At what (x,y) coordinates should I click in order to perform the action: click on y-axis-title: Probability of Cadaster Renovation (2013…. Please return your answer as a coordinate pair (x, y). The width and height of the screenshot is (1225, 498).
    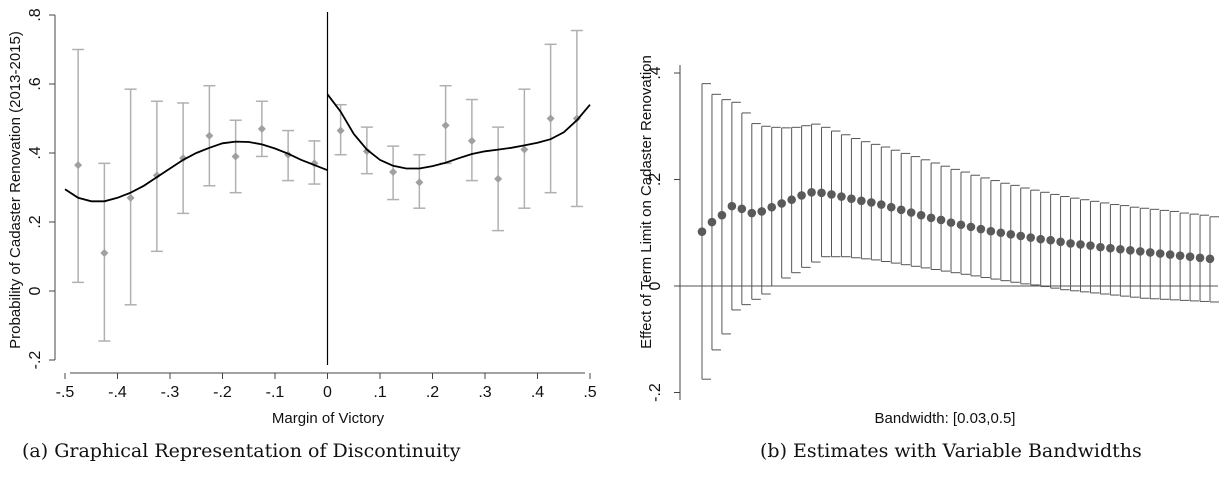
    Looking at the image, I should click on (15, 190).